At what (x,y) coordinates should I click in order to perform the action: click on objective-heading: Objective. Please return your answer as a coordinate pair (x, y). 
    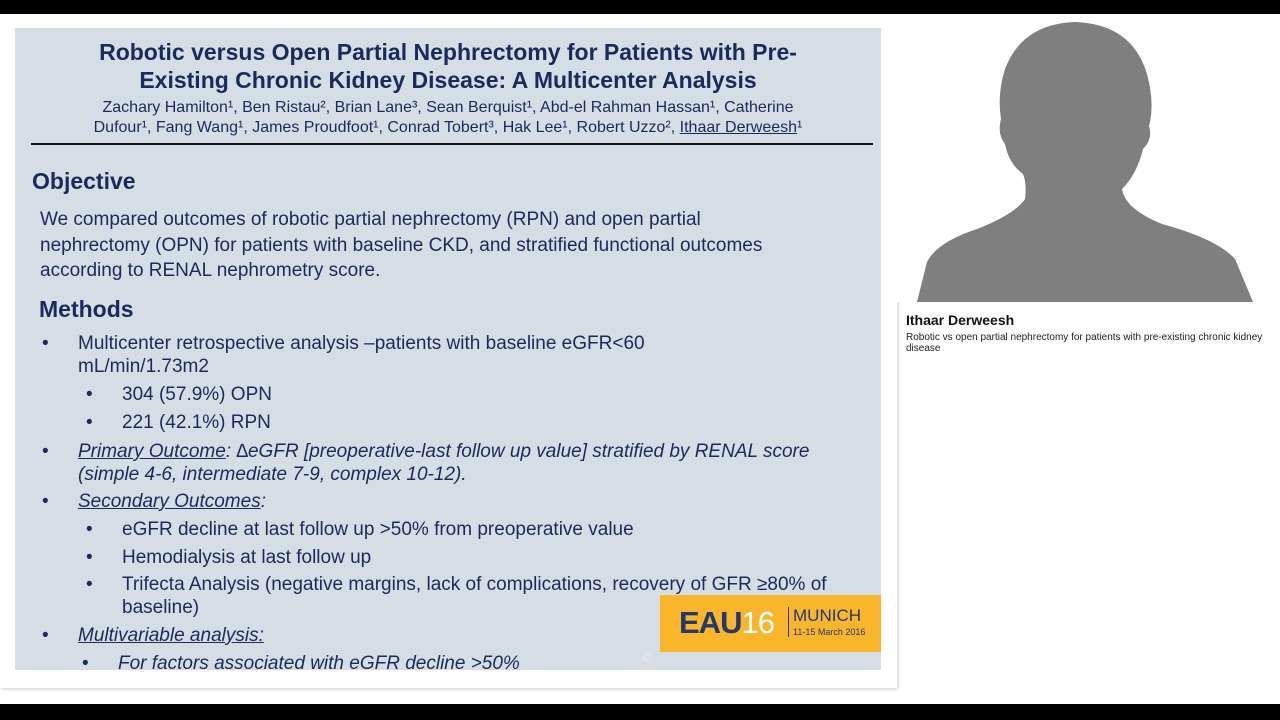
    Looking at the image, I should click on (84, 181).